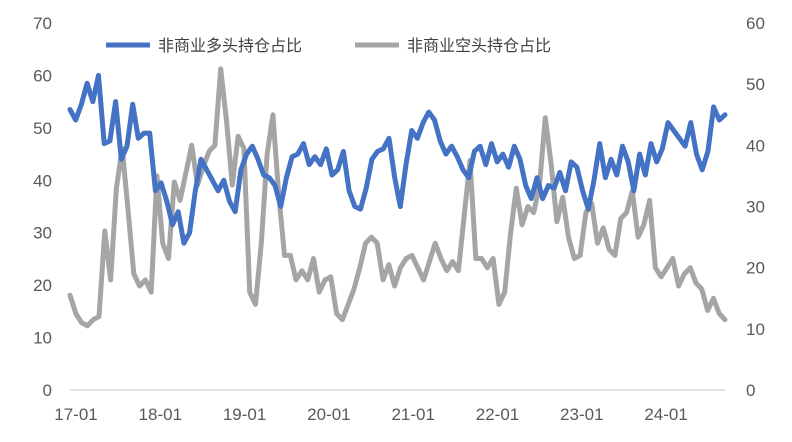 The height and width of the screenshot is (442, 792). I want to click on right-y-tick-label: 10, so click(755, 329).